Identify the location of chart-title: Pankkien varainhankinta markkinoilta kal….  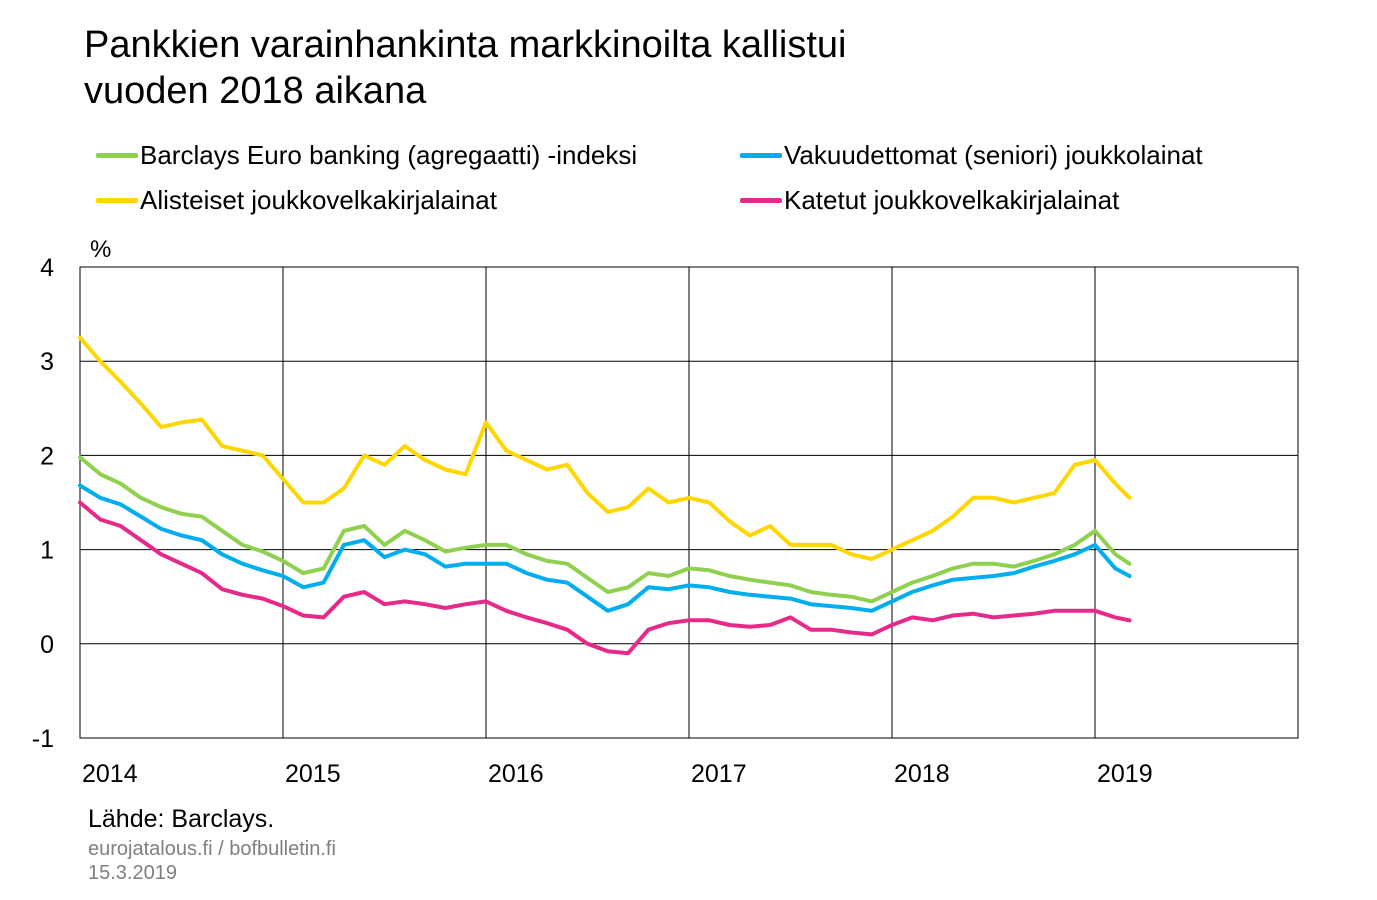
(465, 68).